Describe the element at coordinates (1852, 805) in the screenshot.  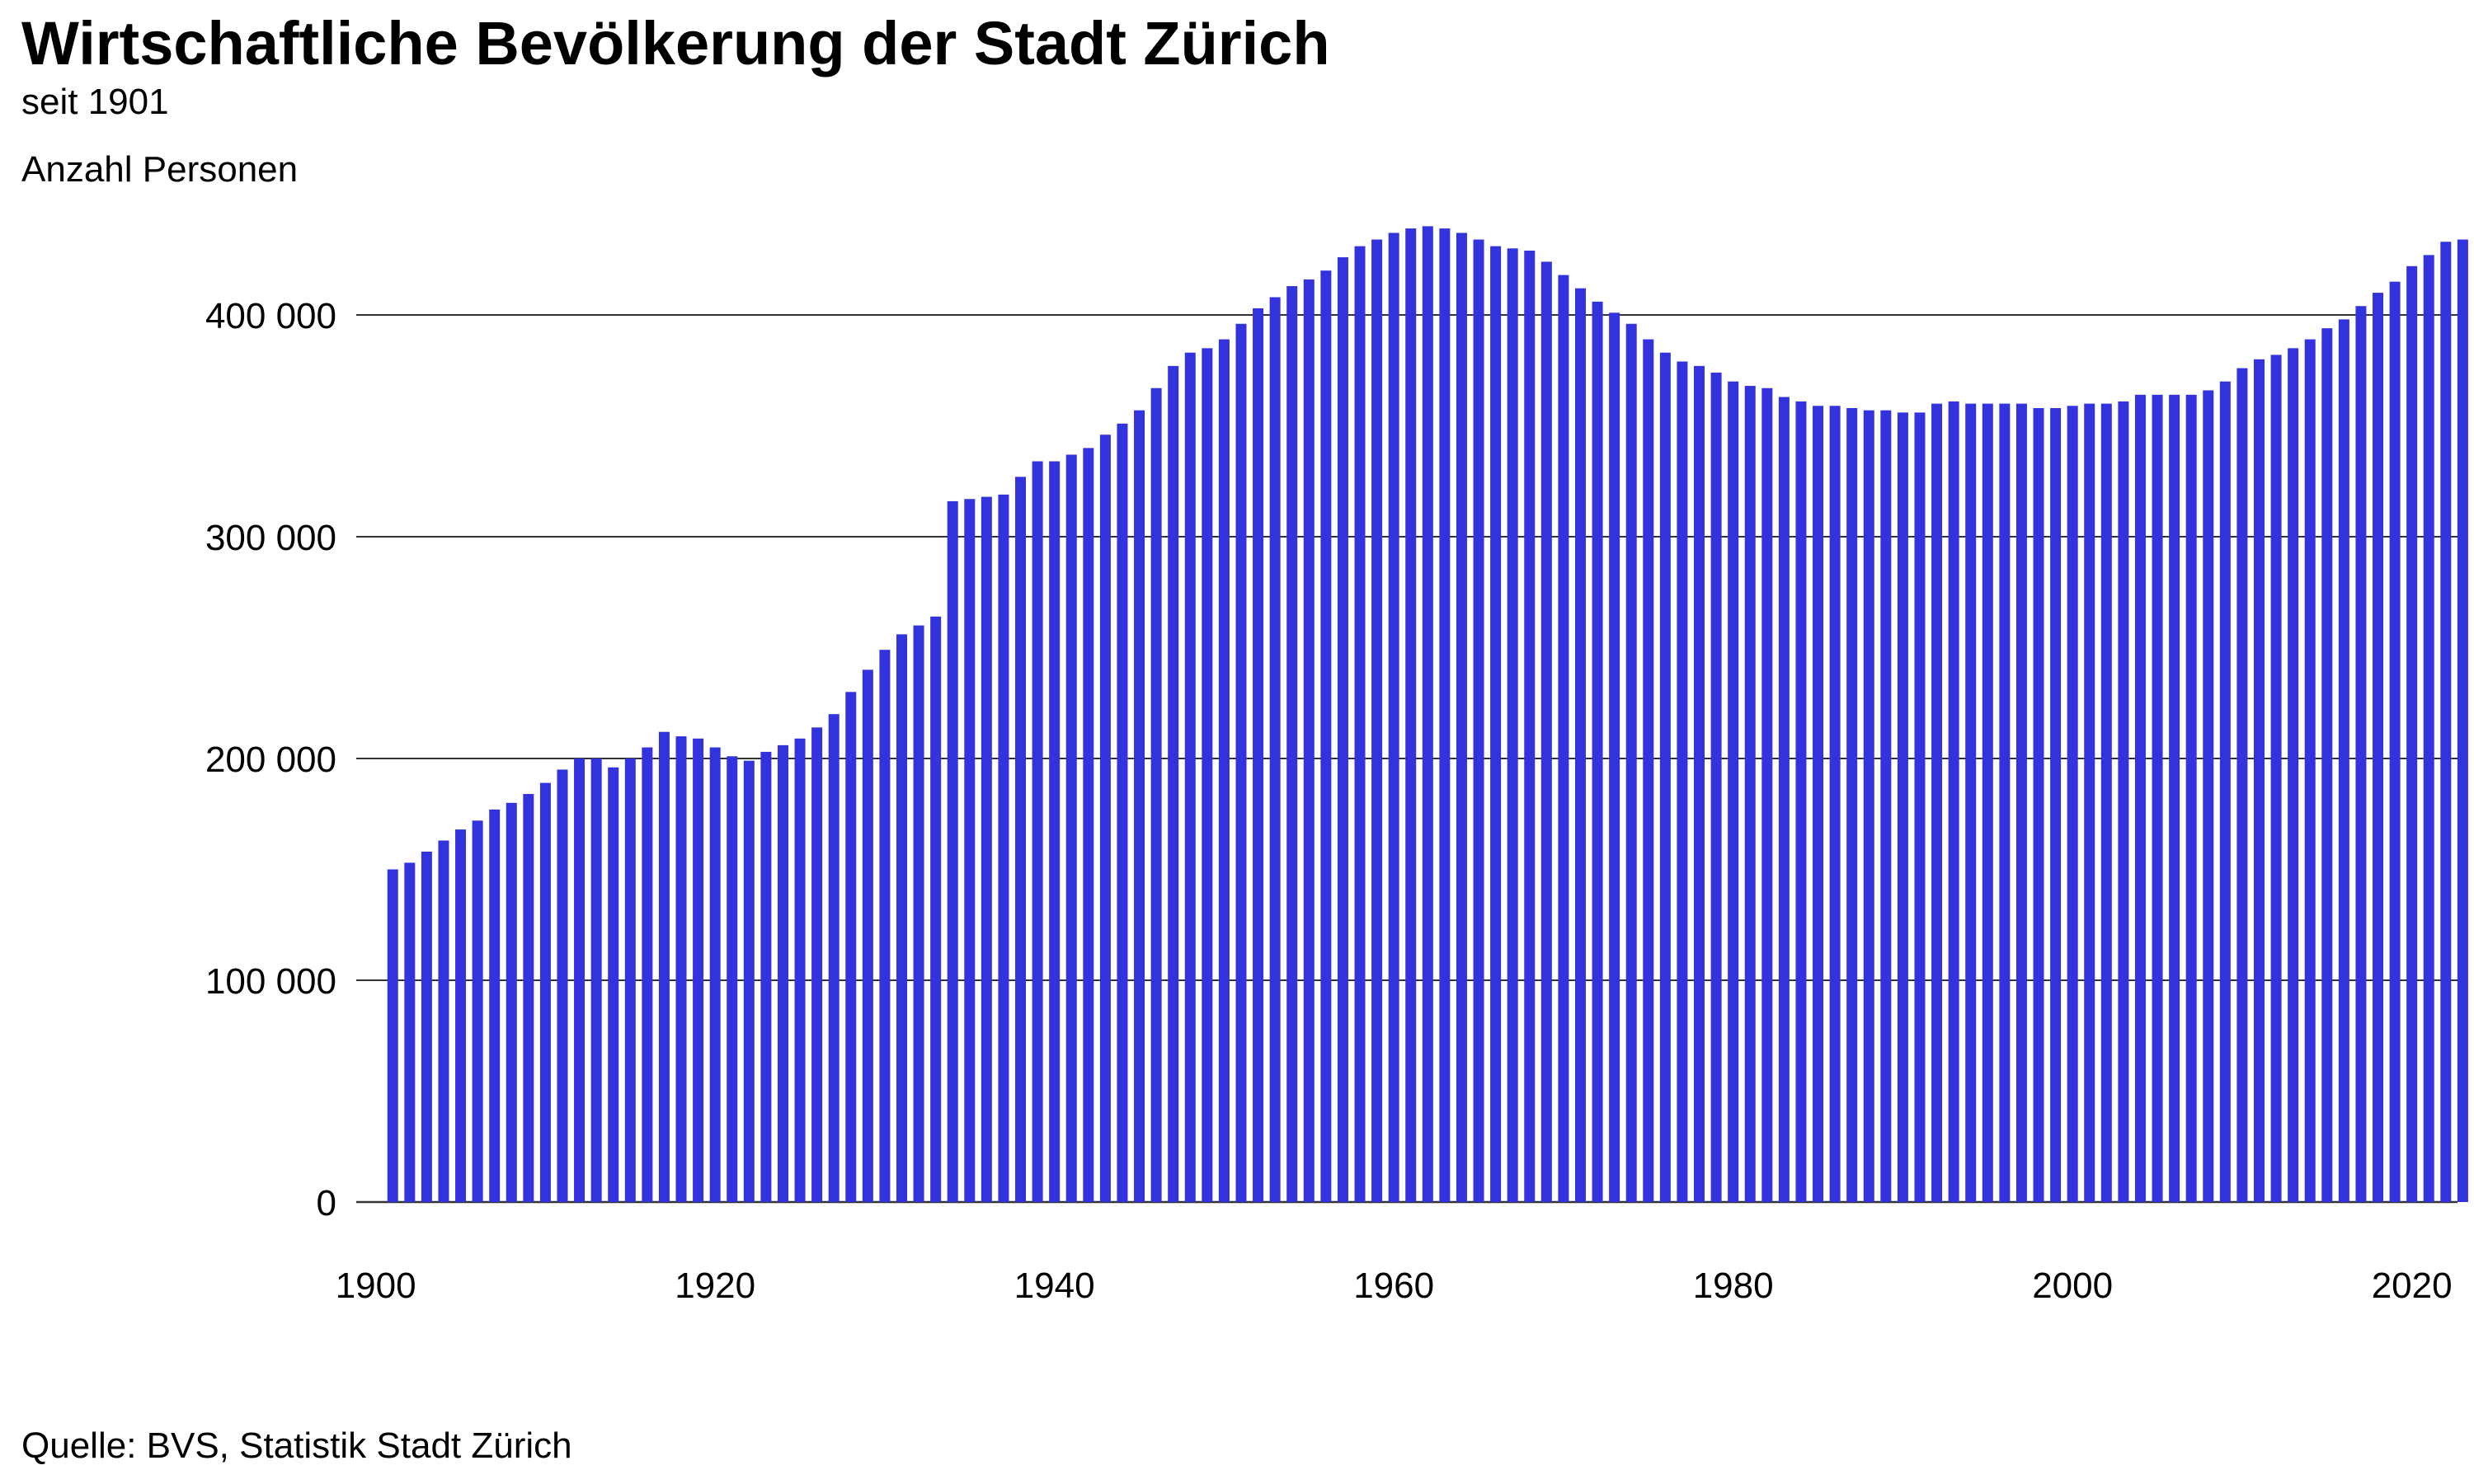
I see `bar-1987` at that location.